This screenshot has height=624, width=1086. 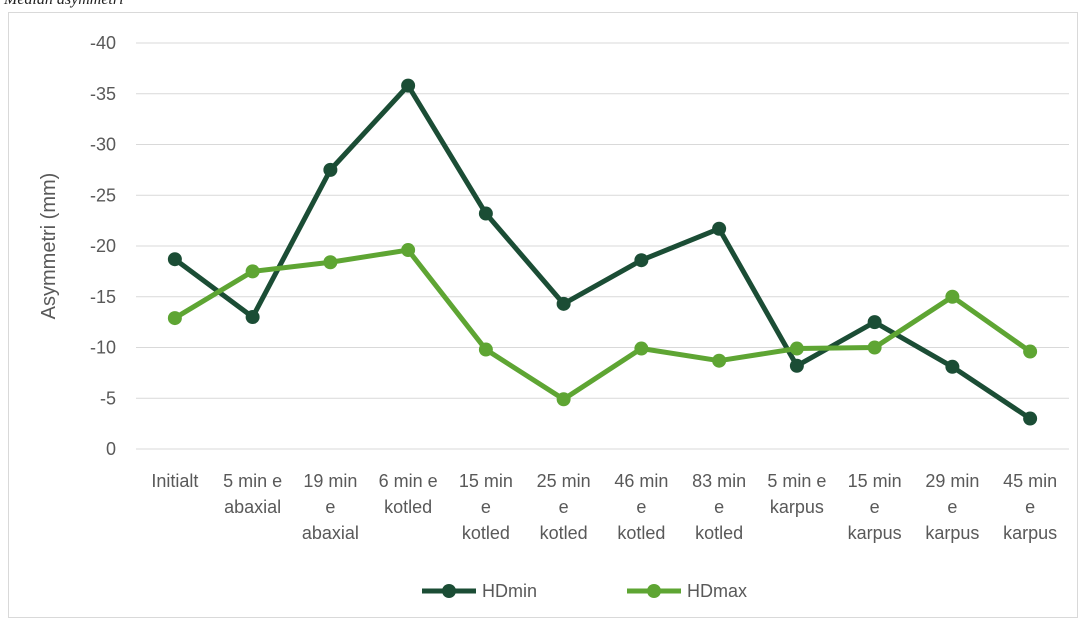 What do you see at coordinates (111, 449) in the screenshot?
I see `y-tick-label: 0` at bounding box center [111, 449].